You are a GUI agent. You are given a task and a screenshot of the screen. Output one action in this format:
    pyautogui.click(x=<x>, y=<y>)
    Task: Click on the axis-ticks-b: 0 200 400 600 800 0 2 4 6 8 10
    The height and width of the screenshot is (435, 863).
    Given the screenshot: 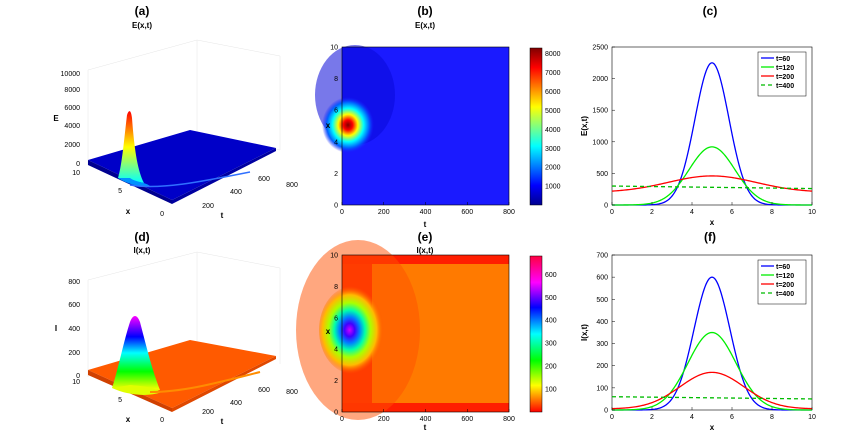 What is the action you would take?
    pyautogui.click(x=422, y=131)
    